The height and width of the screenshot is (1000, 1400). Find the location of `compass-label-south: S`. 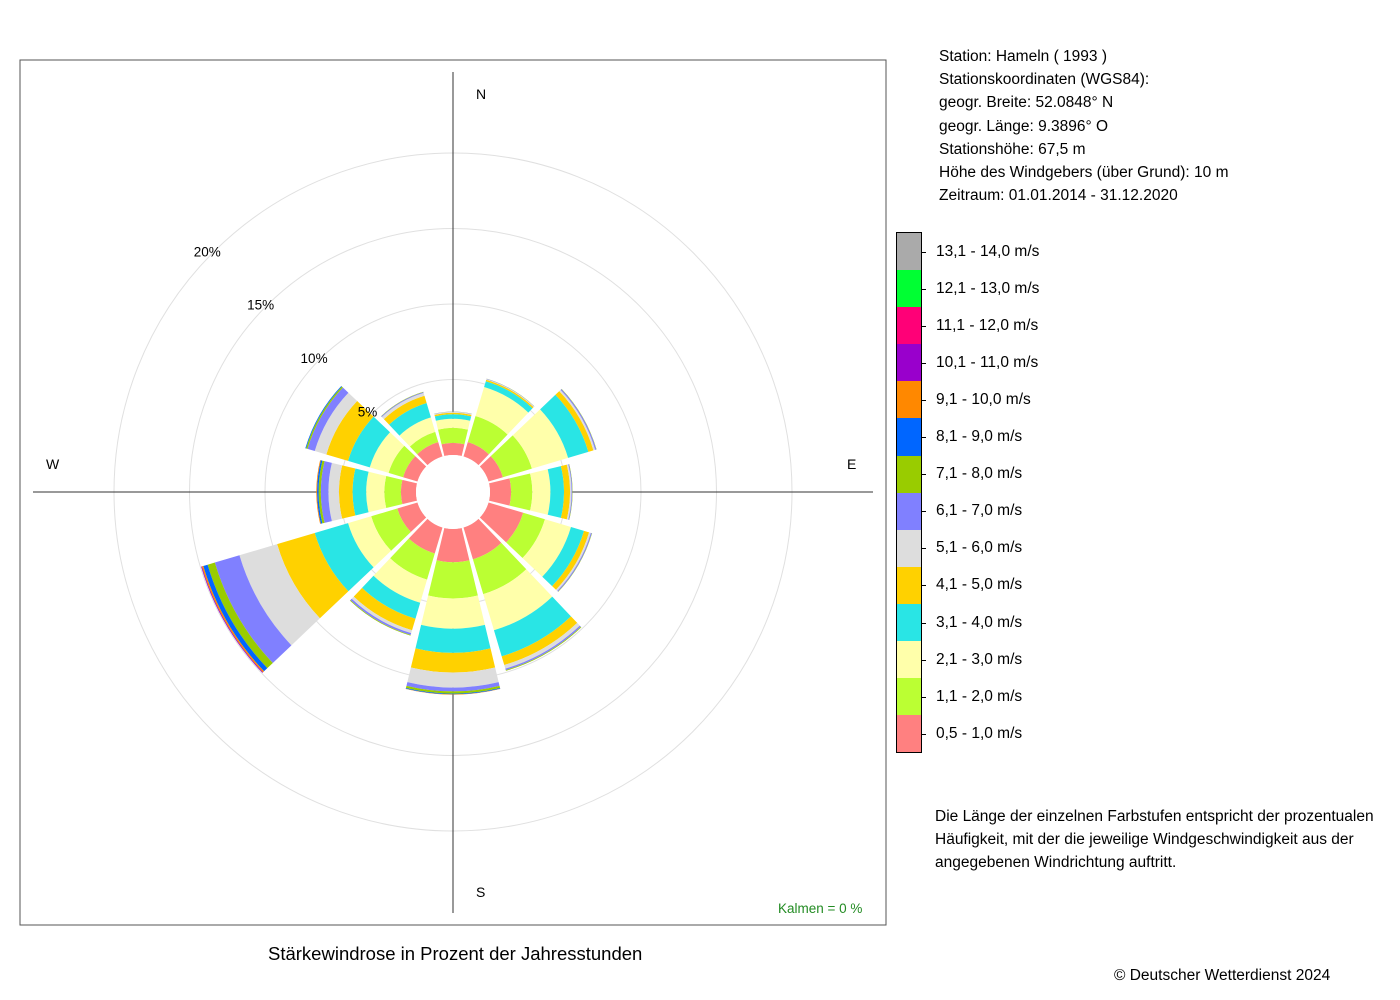

compass-label-south: S is located at coordinates (480, 892).